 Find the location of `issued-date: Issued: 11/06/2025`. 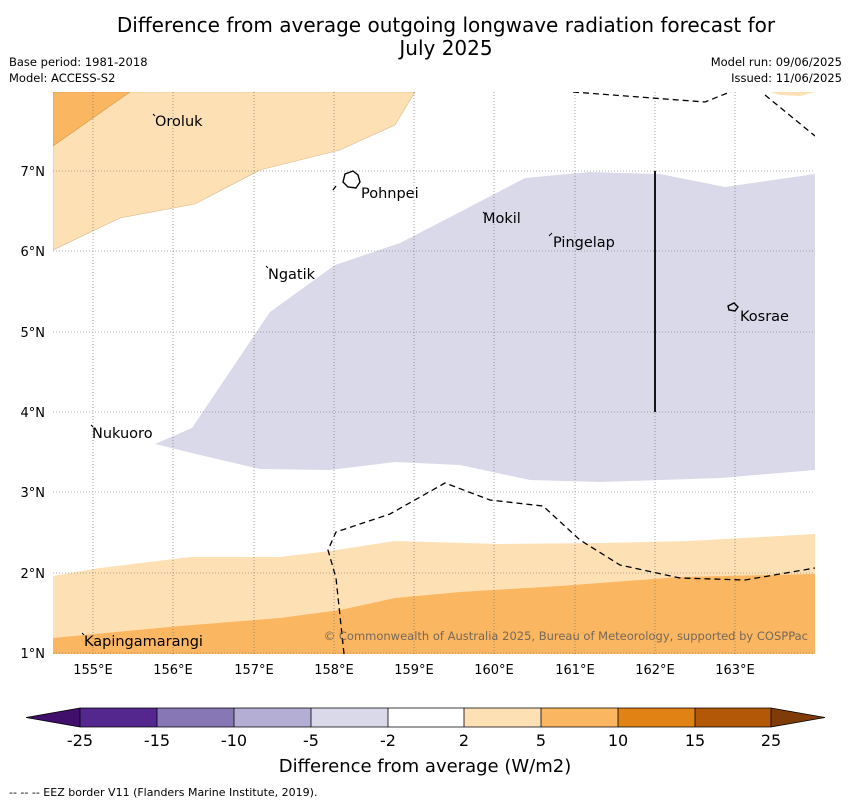

issued-date: Issued: 11/06/2025 is located at coordinates (786, 78).